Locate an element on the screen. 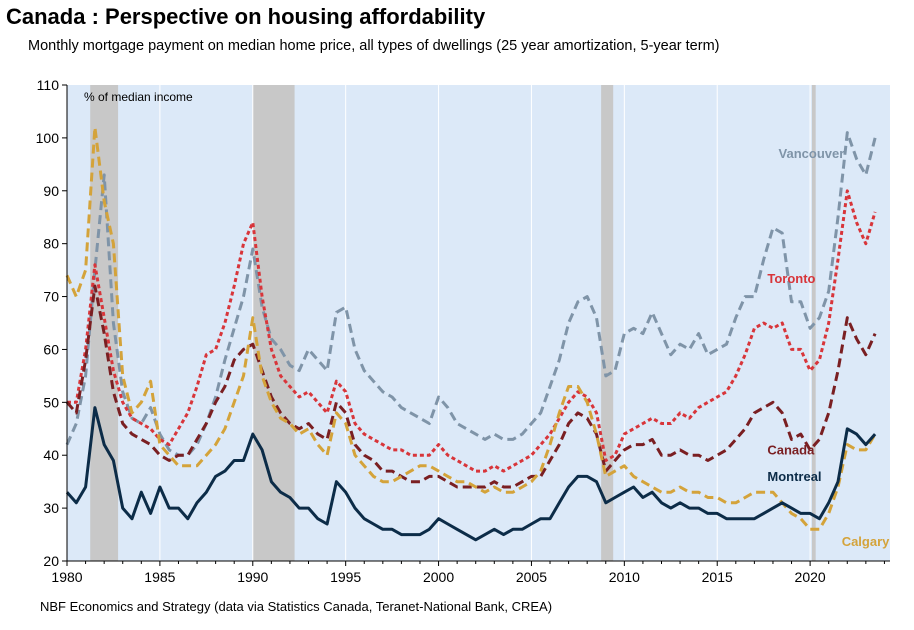 The image size is (914, 630). y-tick-label: 20 is located at coordinates (51, 561).